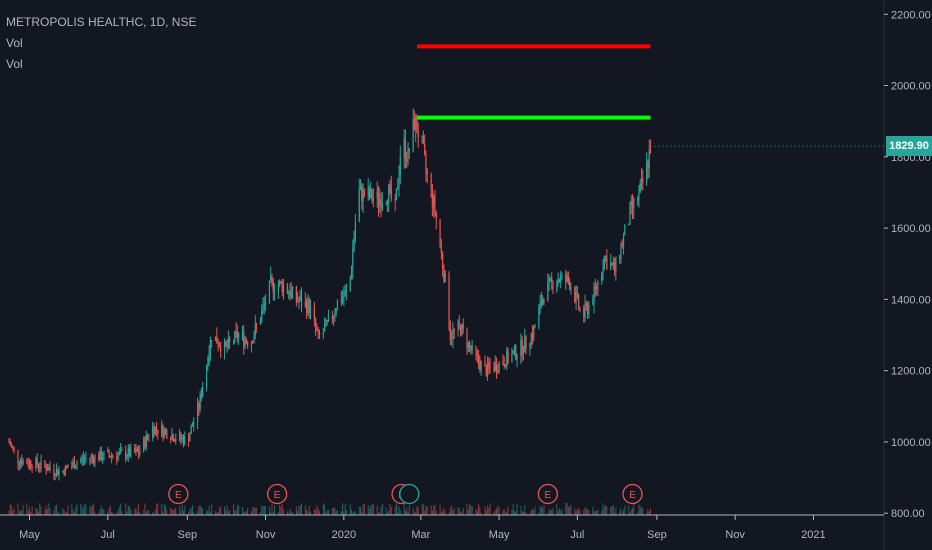 Image resolution: width=932 pixels, height=550 pixels. Describe the element at coordinates (101, 22) in the screenshot. I see `symbol-title: METROPOLIS HEALTHC, 1D, NSE` at that location.